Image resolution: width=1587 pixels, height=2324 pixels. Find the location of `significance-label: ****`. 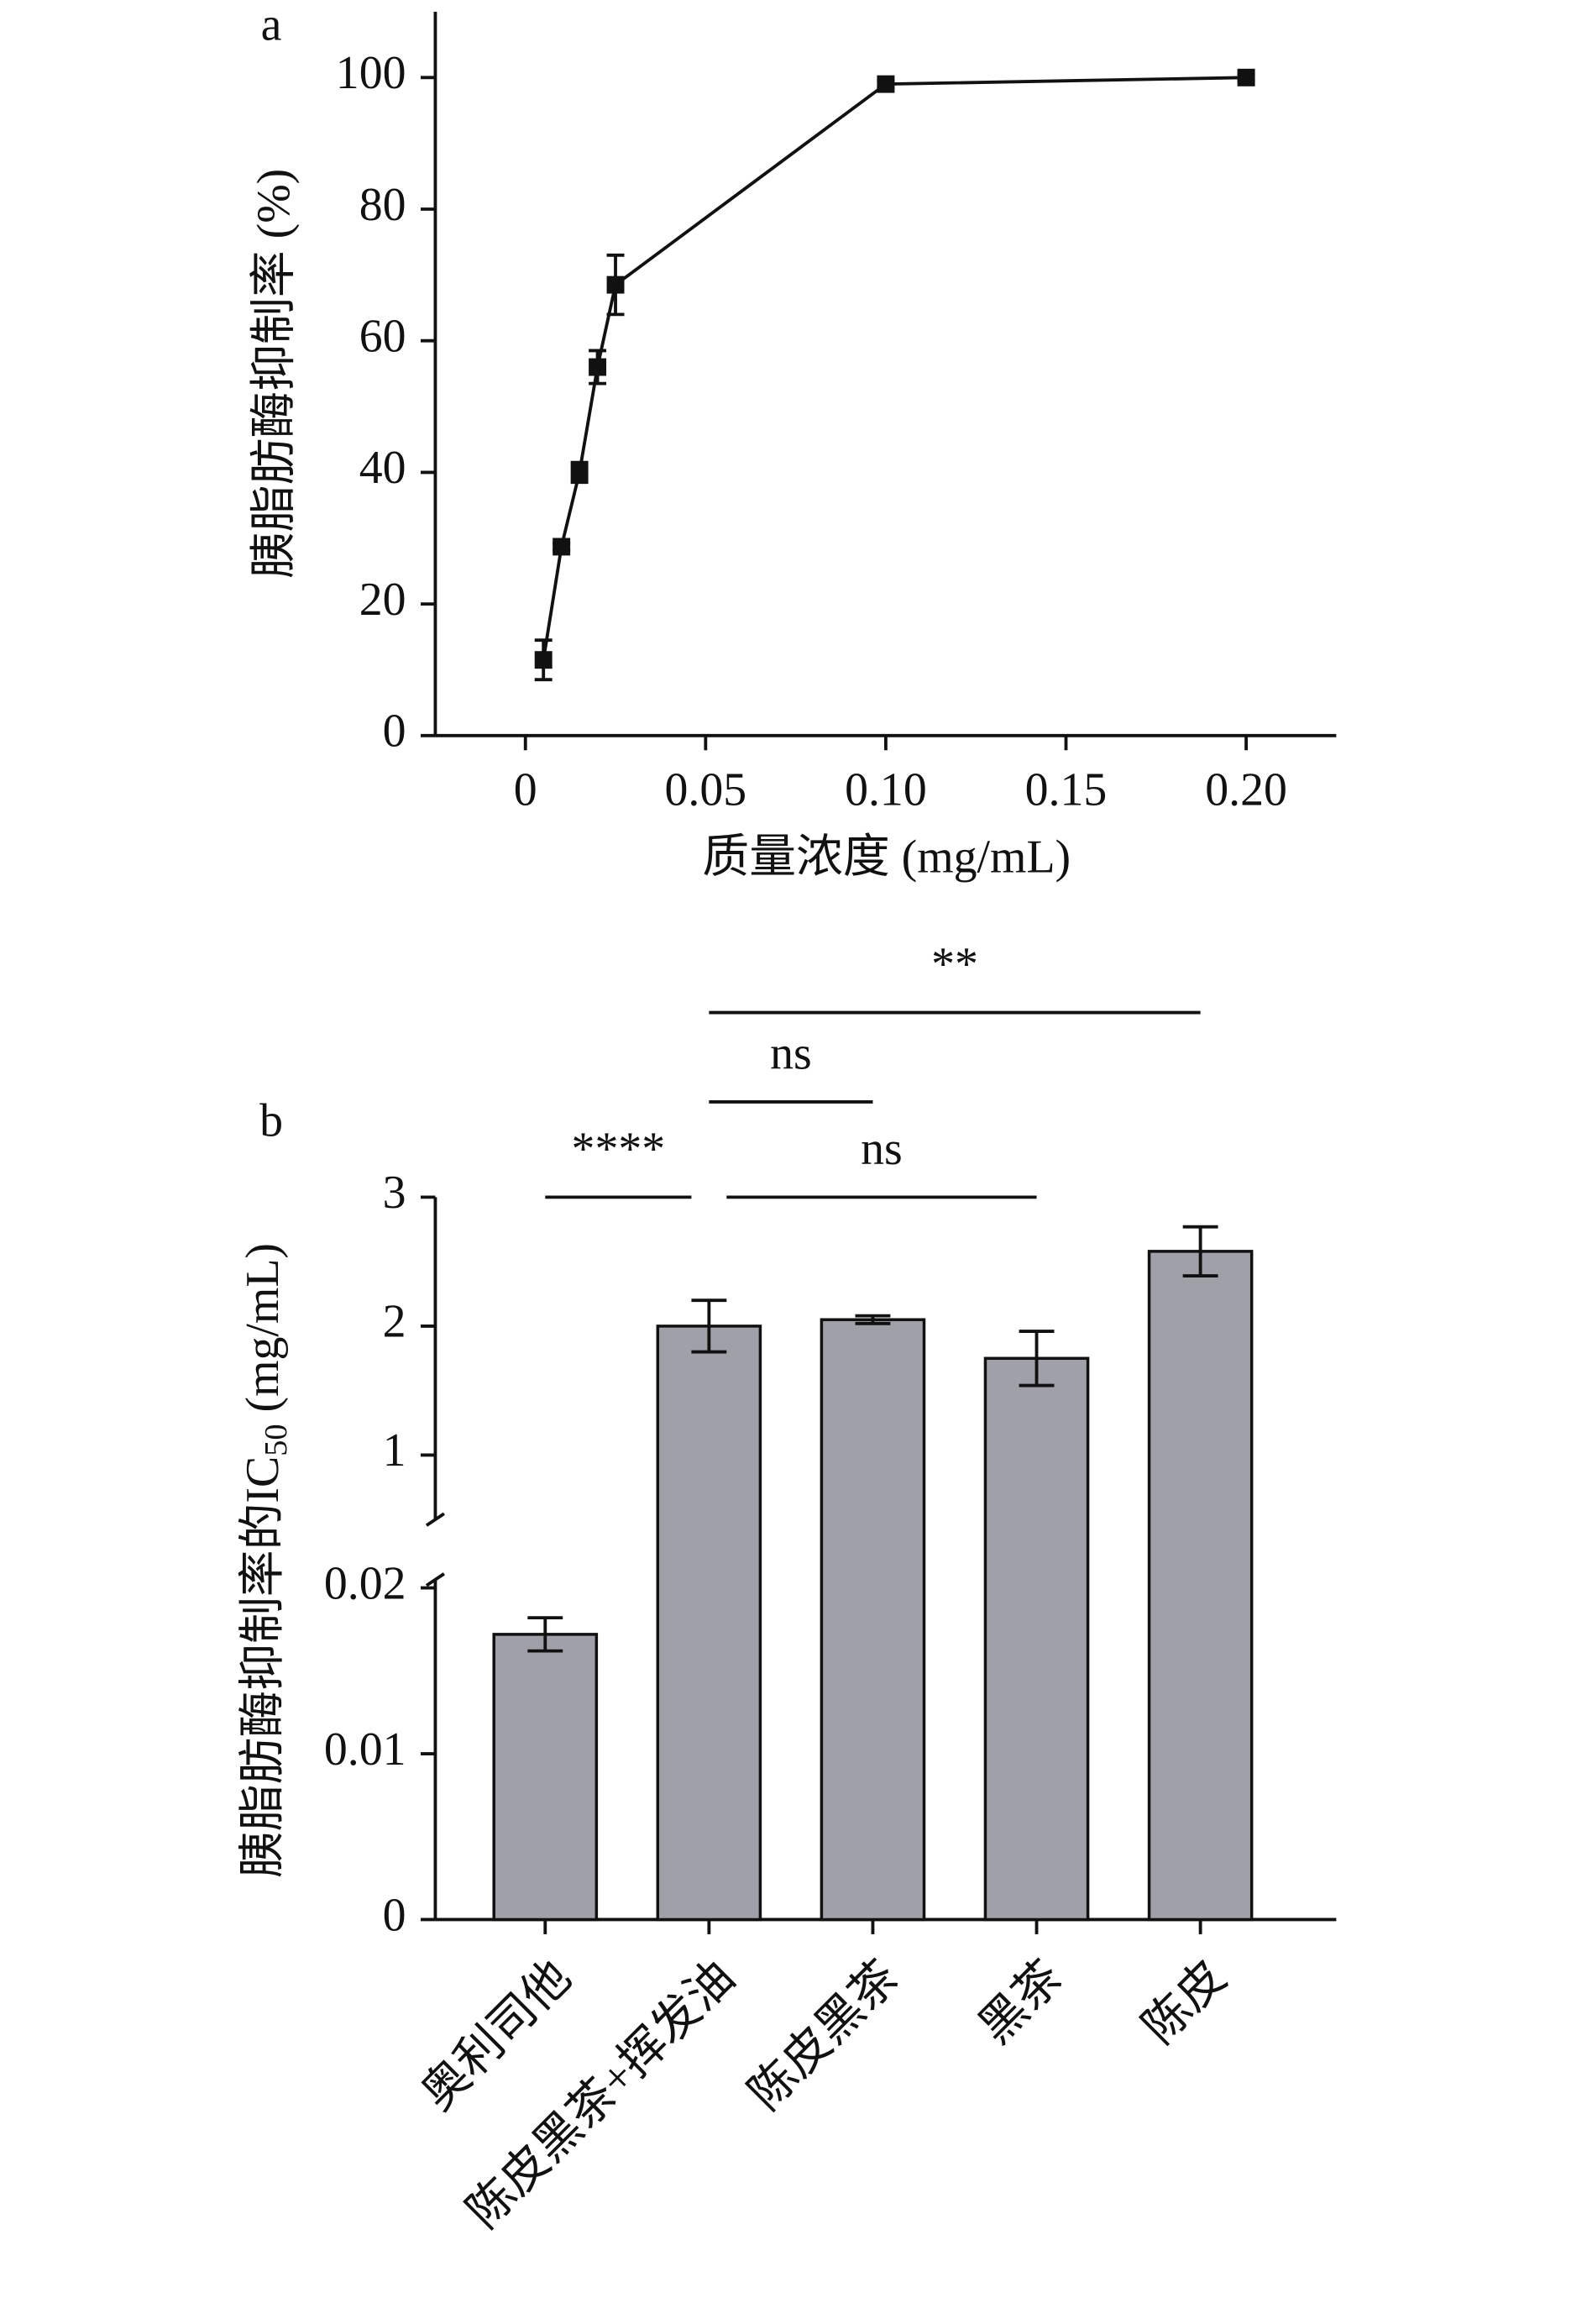

significance-label: **** is located at coordinates (619, 1149).